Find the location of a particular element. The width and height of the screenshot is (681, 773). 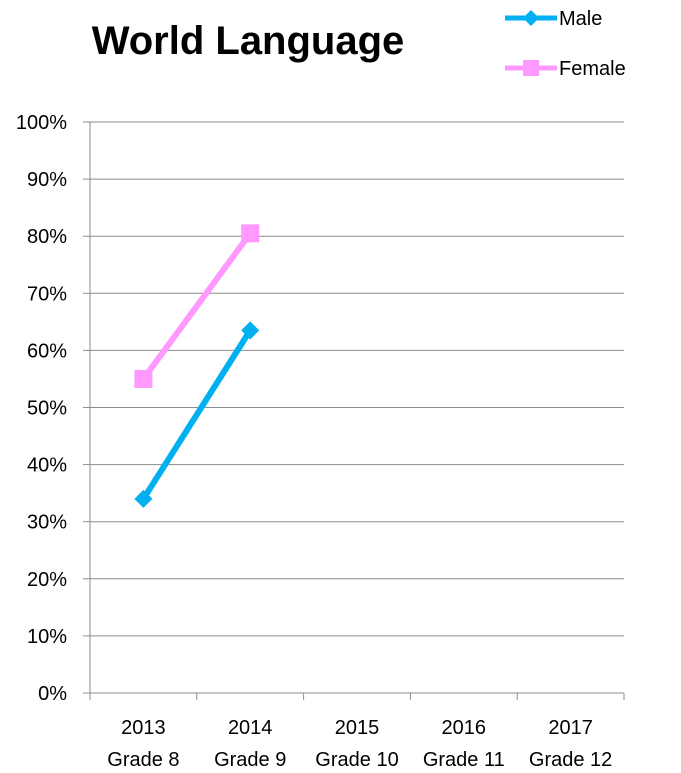

x-tick-label-year: 2015 is located at coordinates (357, 728).